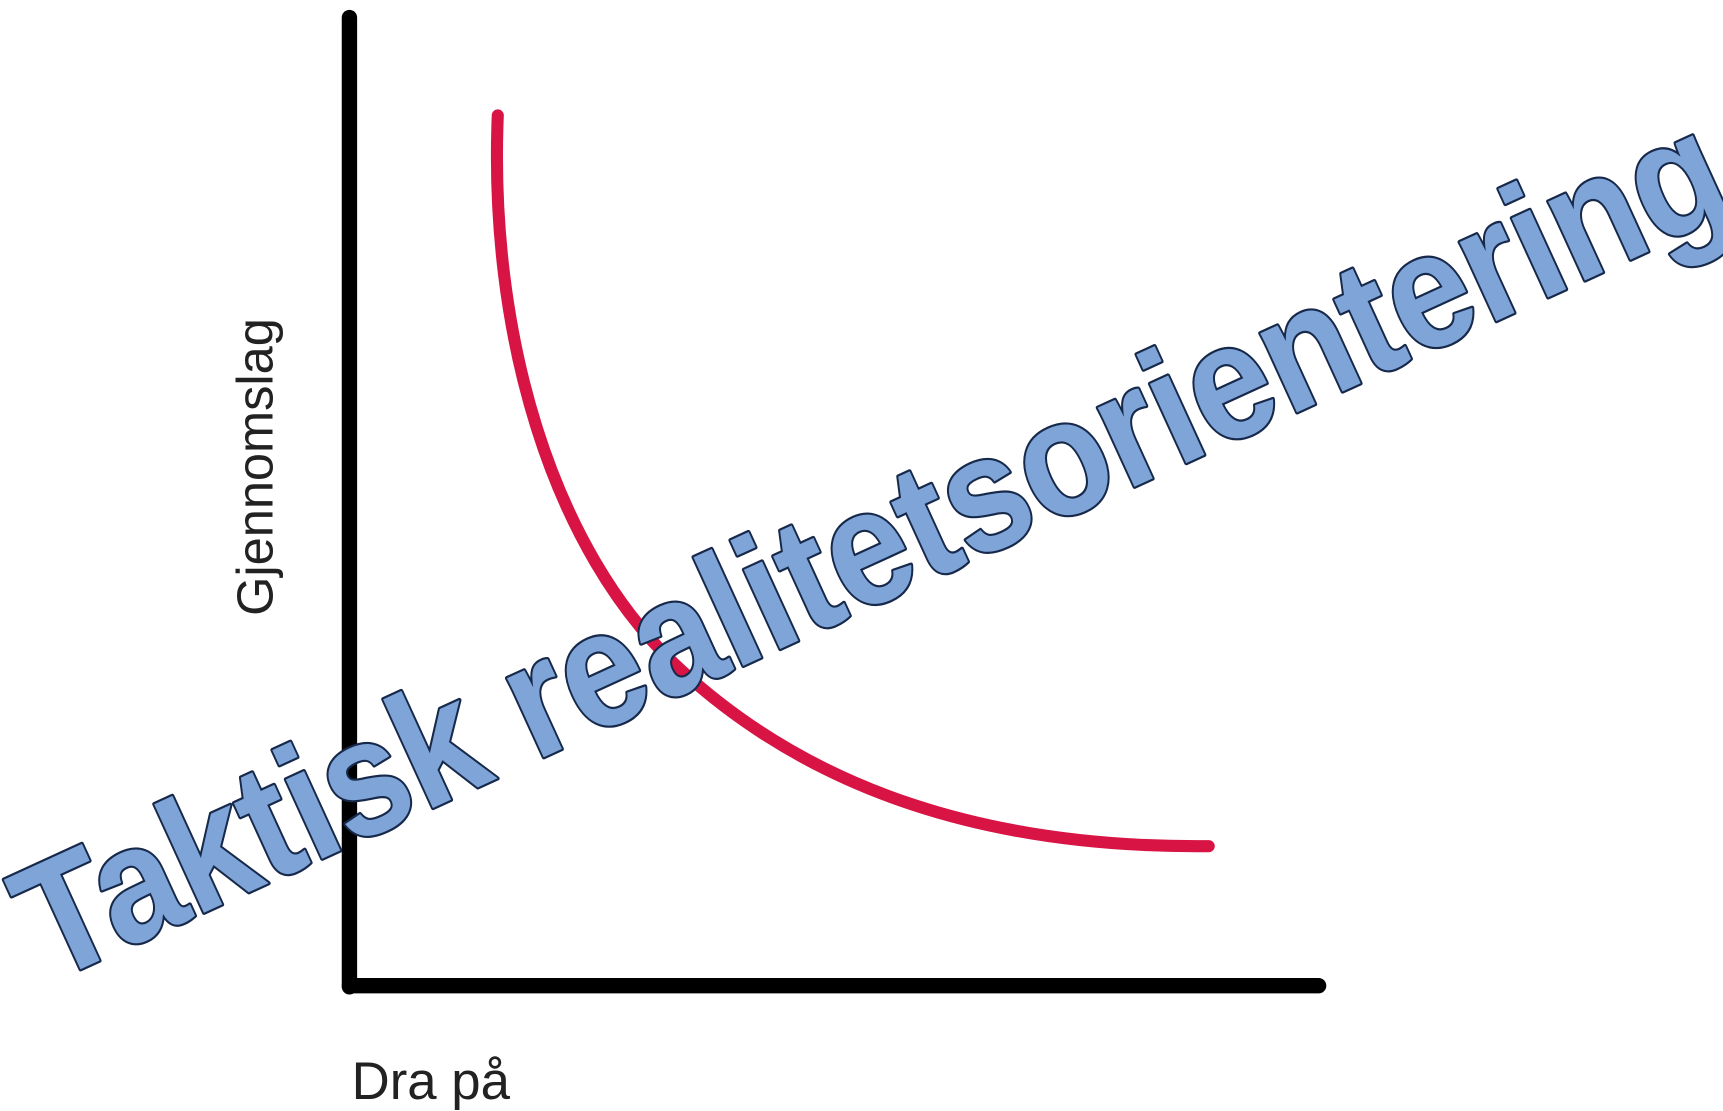  Describe the element at coordinates (431, 1081) in the screenshot. I see `x-axis-label: Dra på` at that location.